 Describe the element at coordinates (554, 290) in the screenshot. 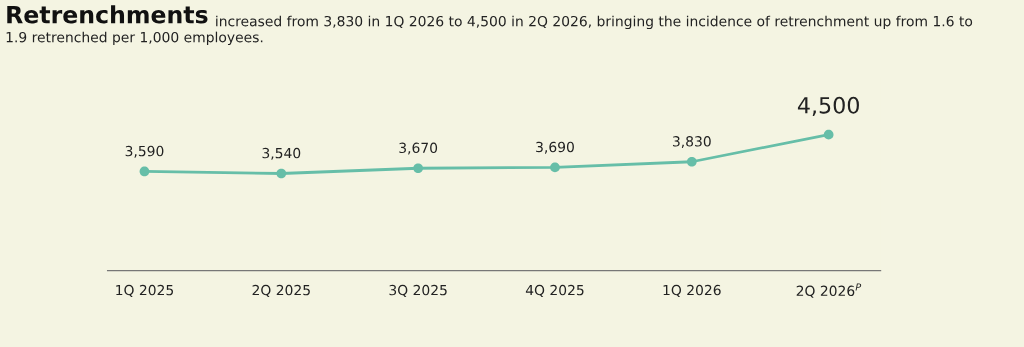

I see `x-tick-label: 4Q 2025` at that location.